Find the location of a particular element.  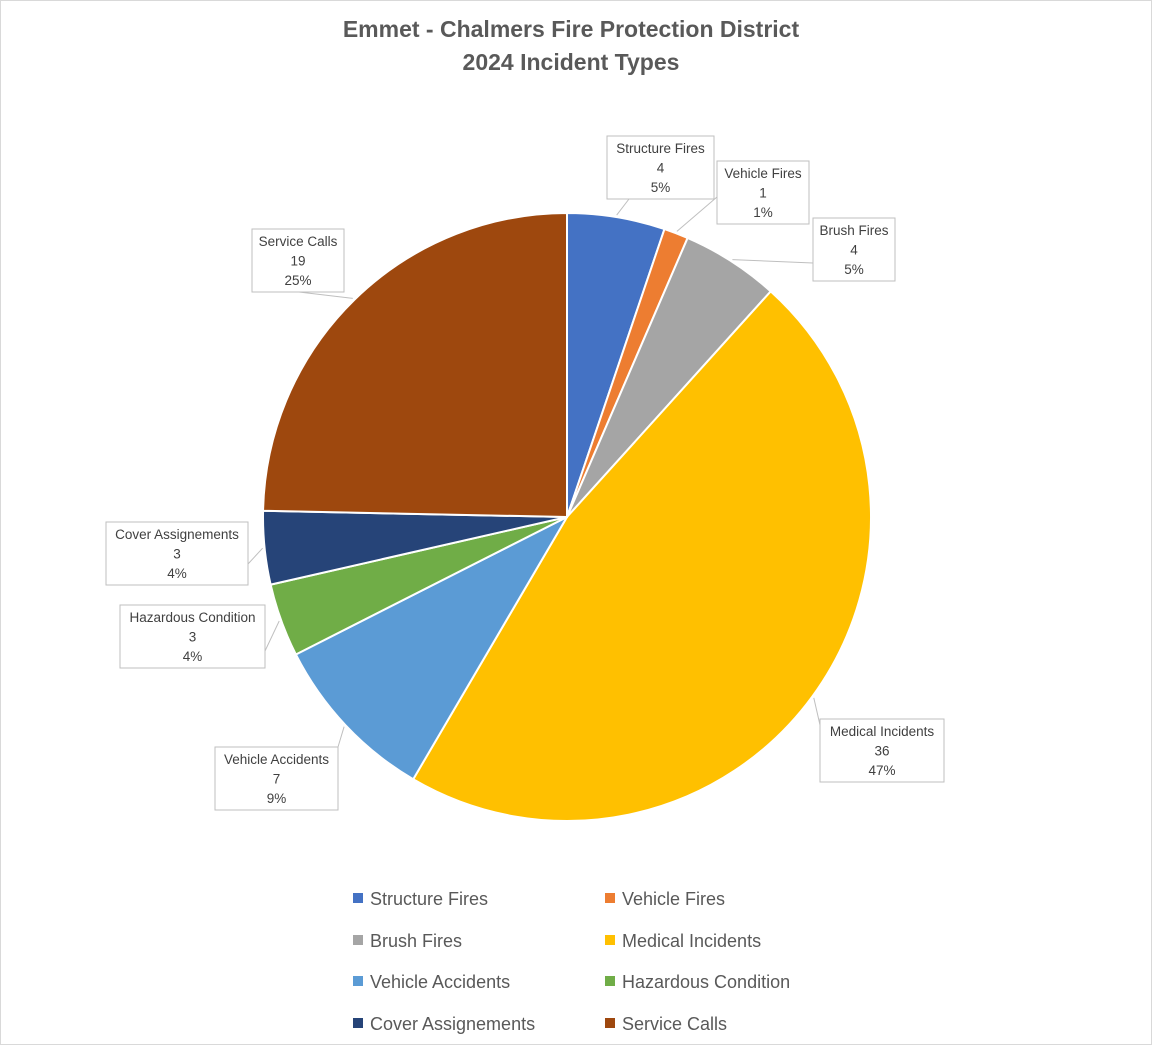

legend-label: Hazardous Condition is located at coordinates (706, 982).